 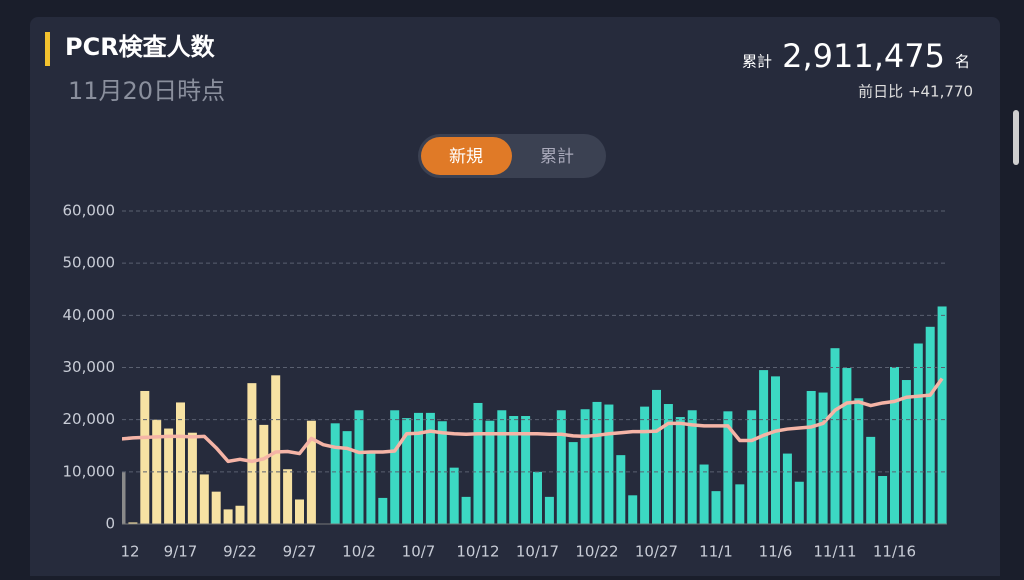 I want to click on x-tick-label: 11/16, so click(x=894, y=552).